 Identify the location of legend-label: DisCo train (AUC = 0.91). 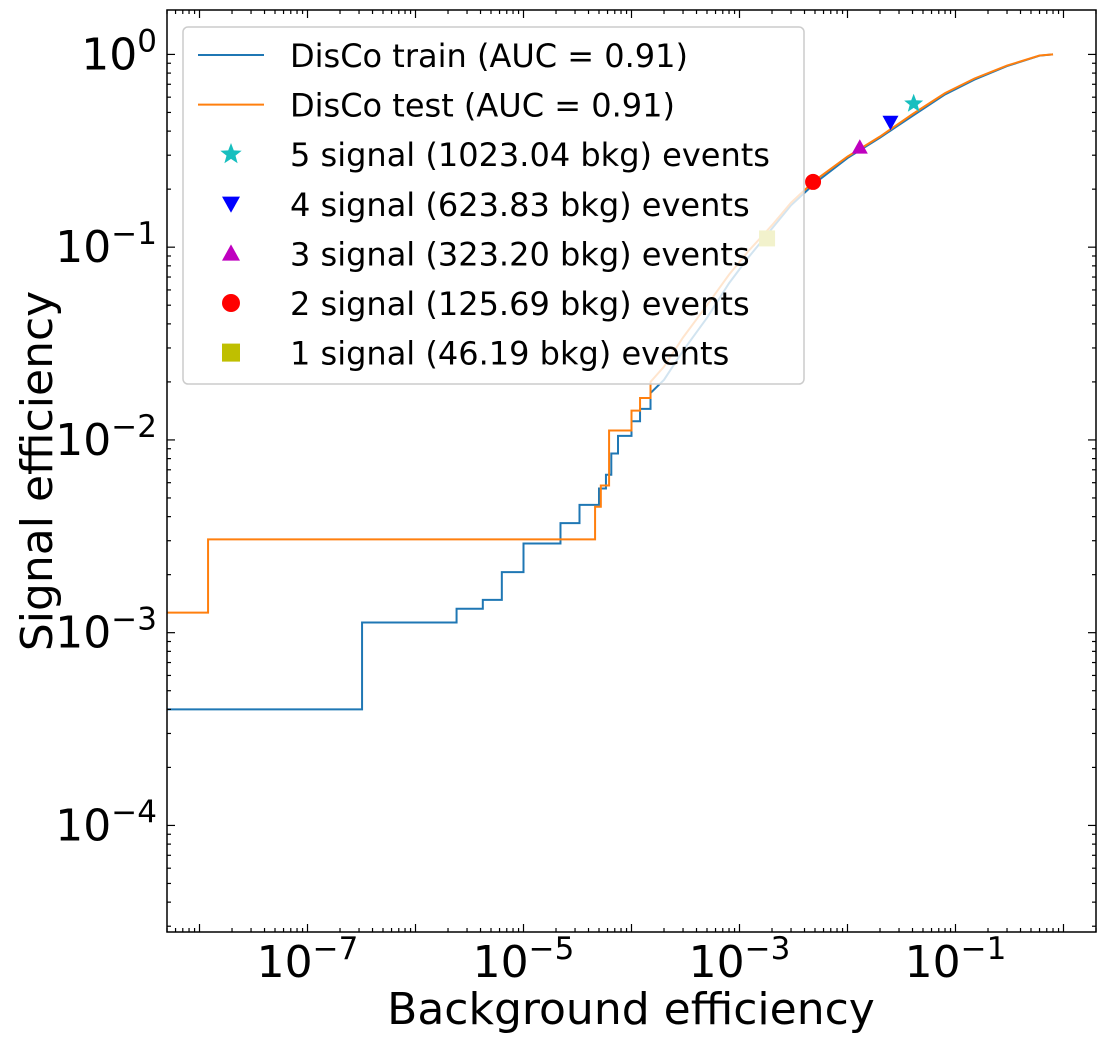
(489, 56).